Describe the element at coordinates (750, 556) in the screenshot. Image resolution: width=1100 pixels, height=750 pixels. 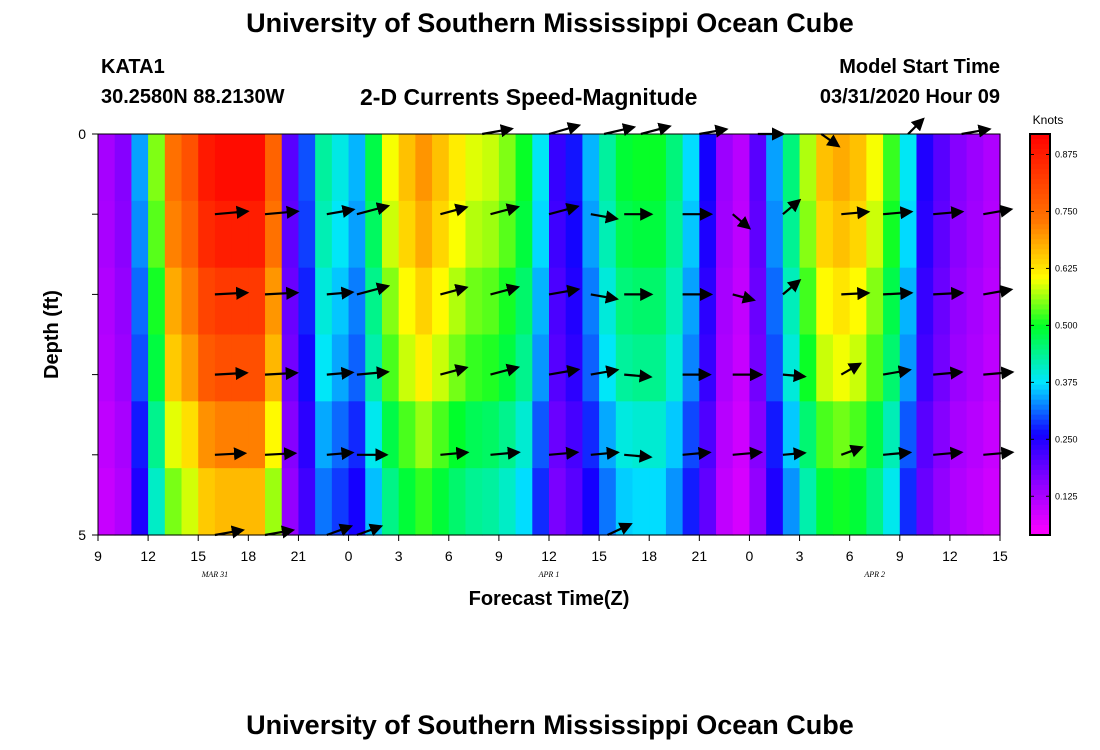
I see `x-tick-label: 0` at that location.